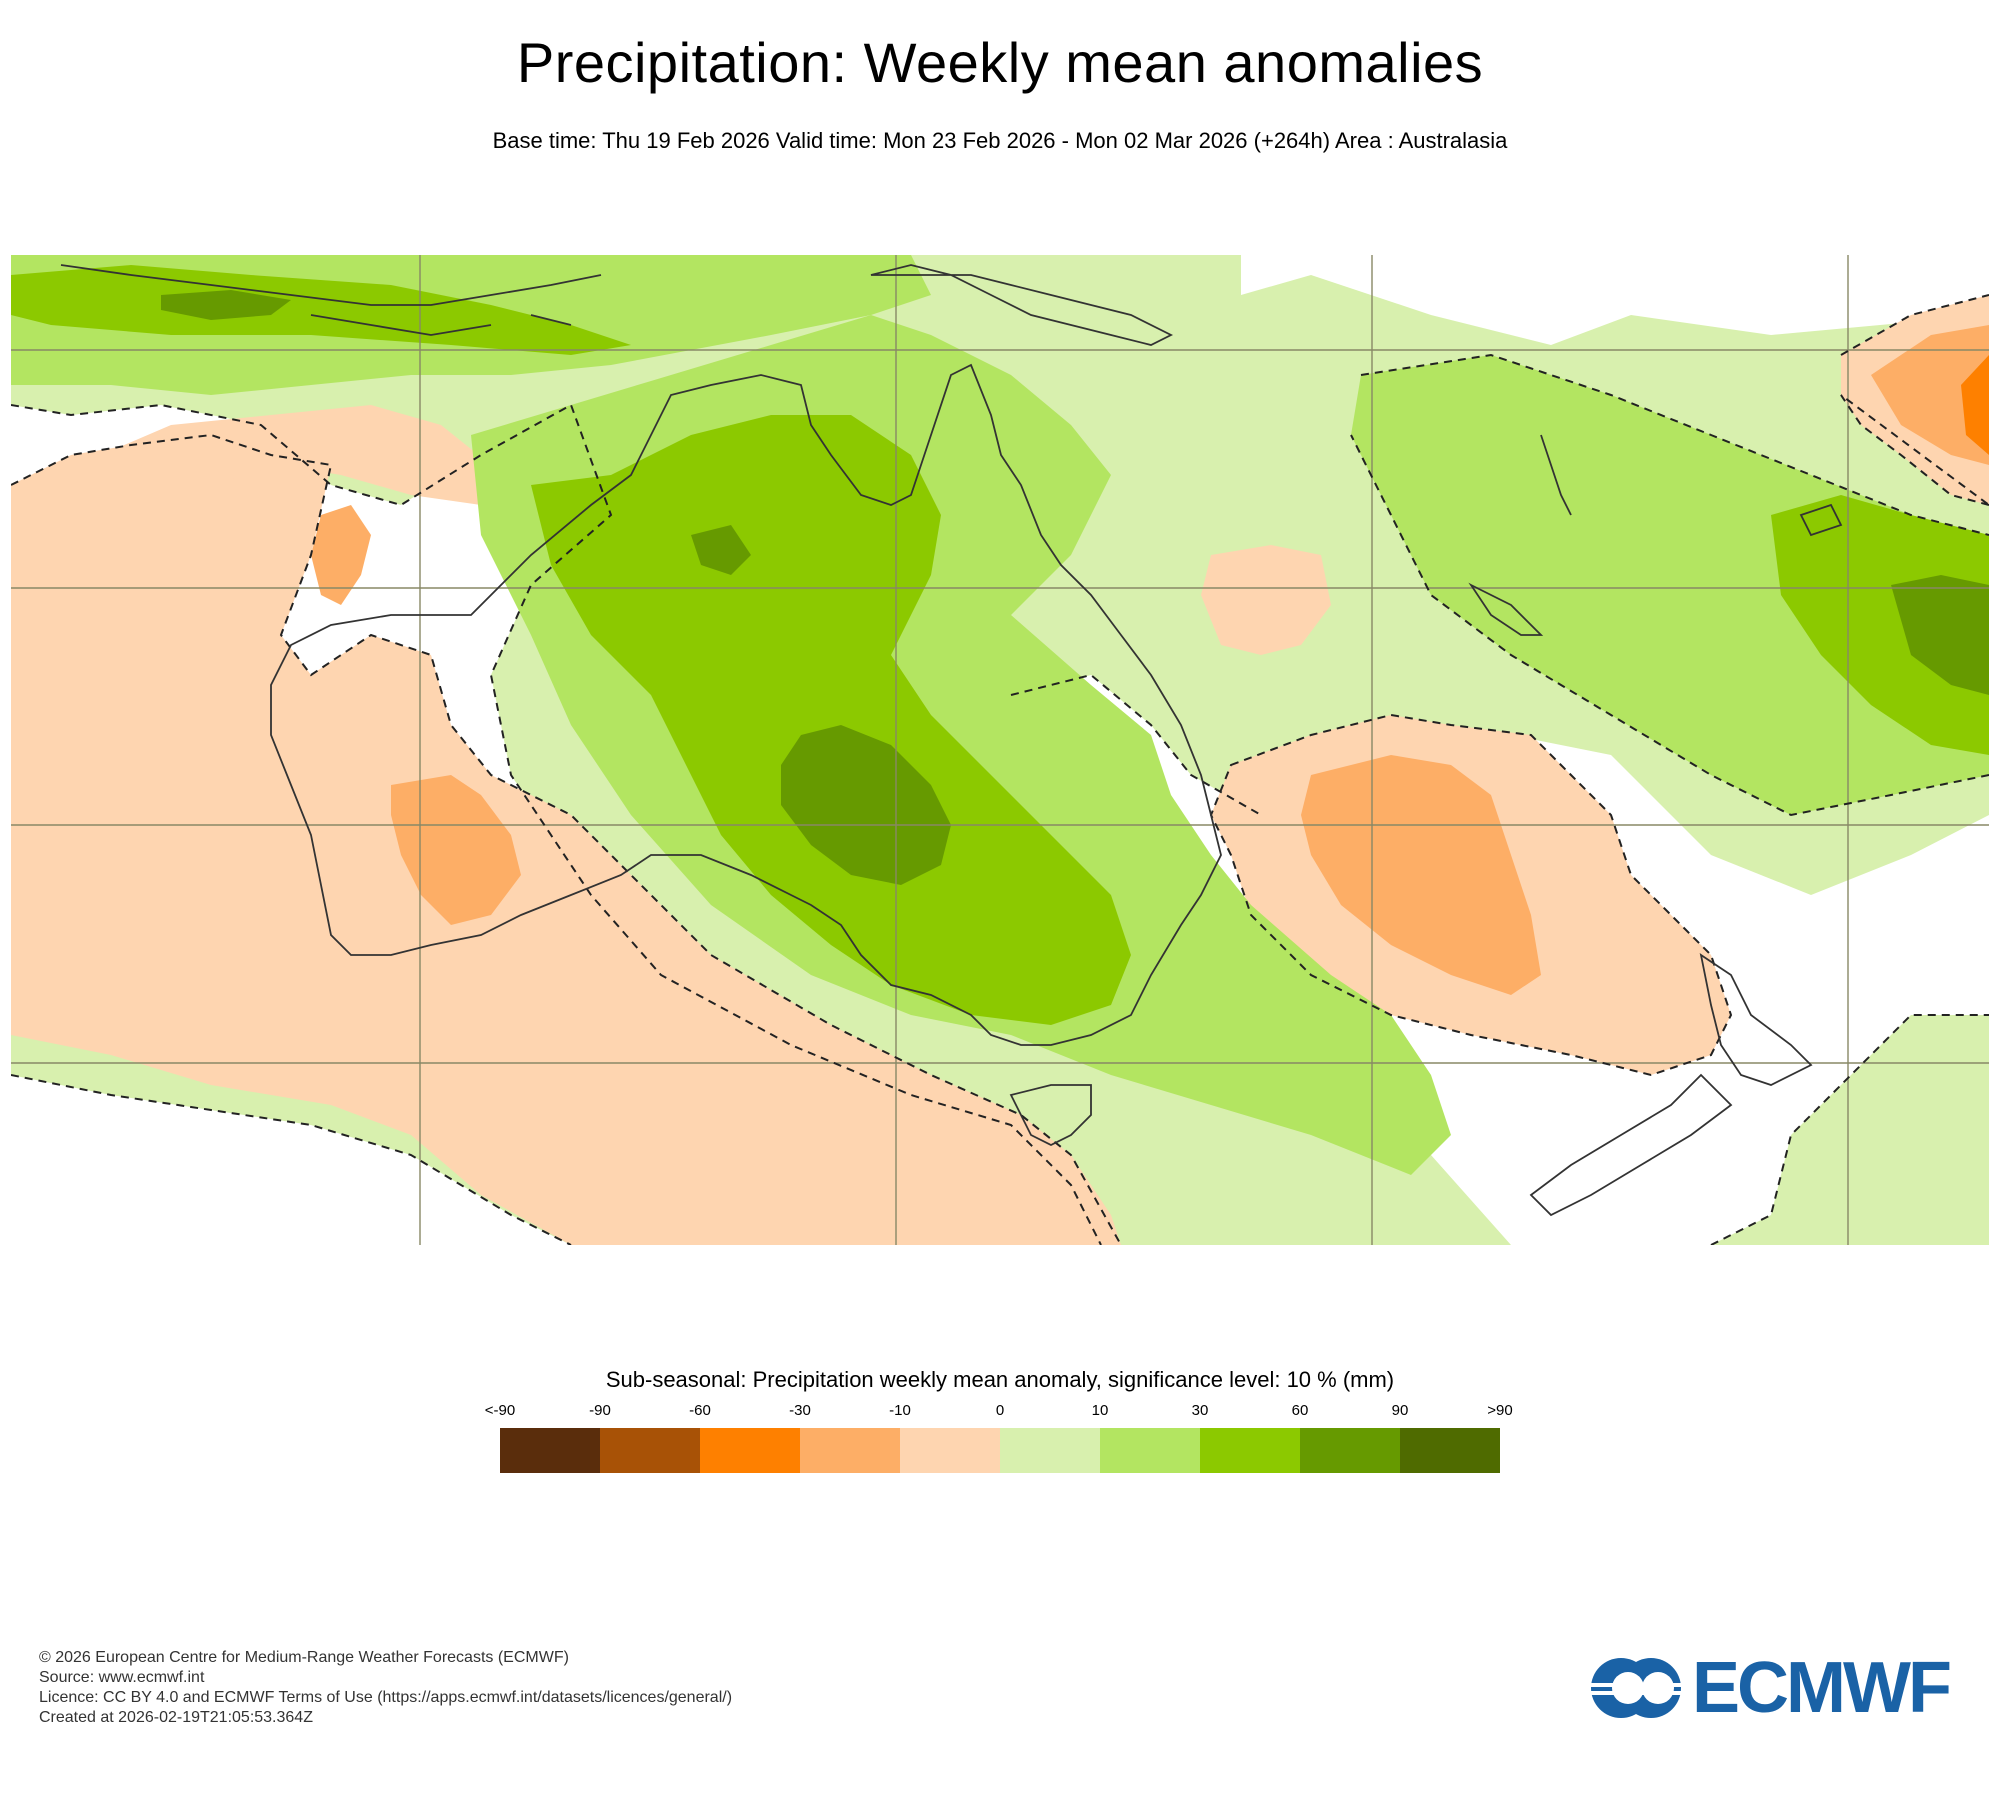  Describe the element at coordinates (1670, 585) in the screenshot. I see `region-pos-mid-pacific` at that location.